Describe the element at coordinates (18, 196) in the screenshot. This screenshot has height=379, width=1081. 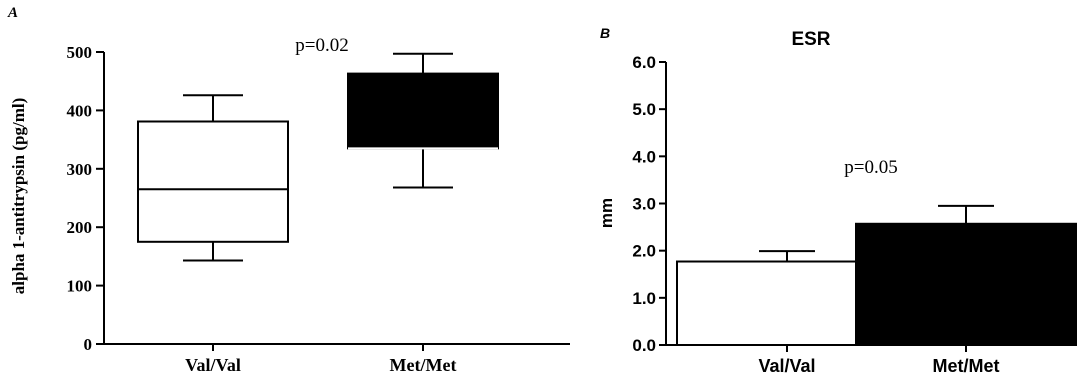
I see `panel-a-y-axis-label: alpha 1-antitrypsin (pg/ml)` at that location.